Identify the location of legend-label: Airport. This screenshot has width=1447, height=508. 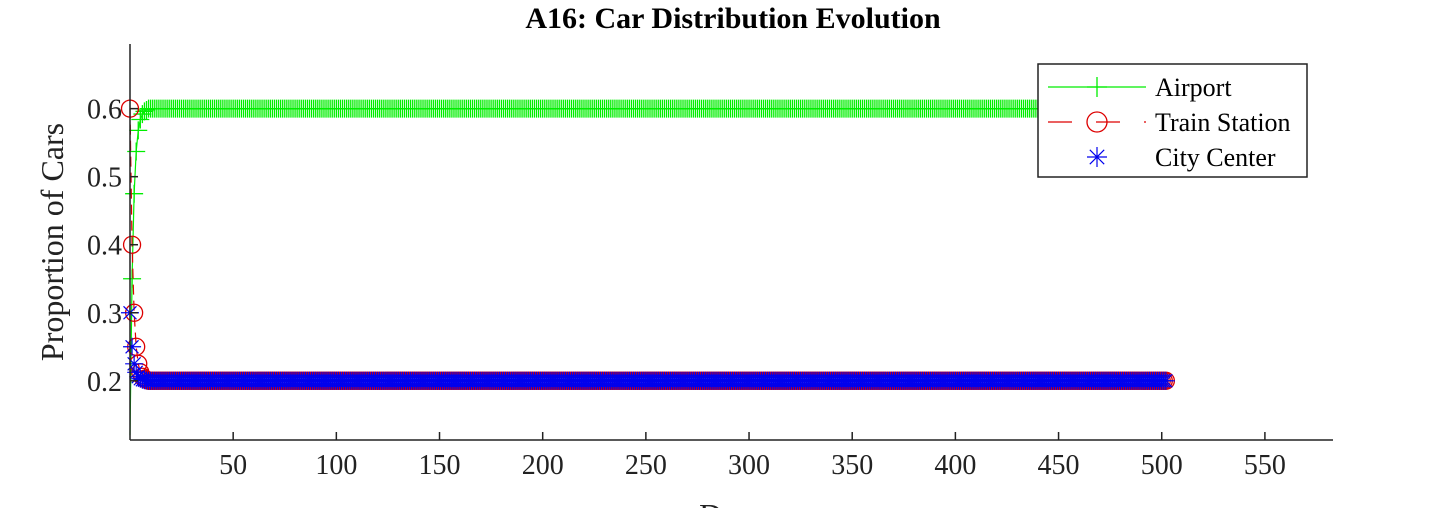
(1193, 87).